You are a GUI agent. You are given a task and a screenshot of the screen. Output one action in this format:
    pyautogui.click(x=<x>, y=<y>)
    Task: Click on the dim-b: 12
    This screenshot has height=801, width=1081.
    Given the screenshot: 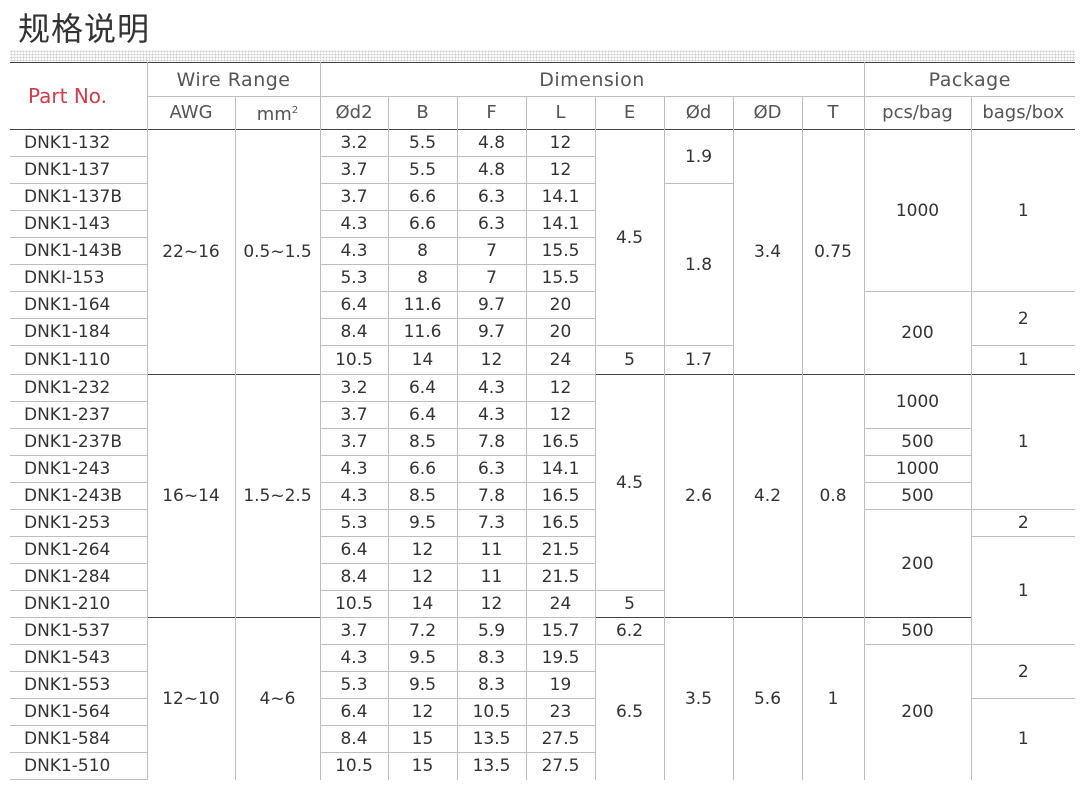 What is the action you would take?
    pyautogui.click(x=423, y=577)
    